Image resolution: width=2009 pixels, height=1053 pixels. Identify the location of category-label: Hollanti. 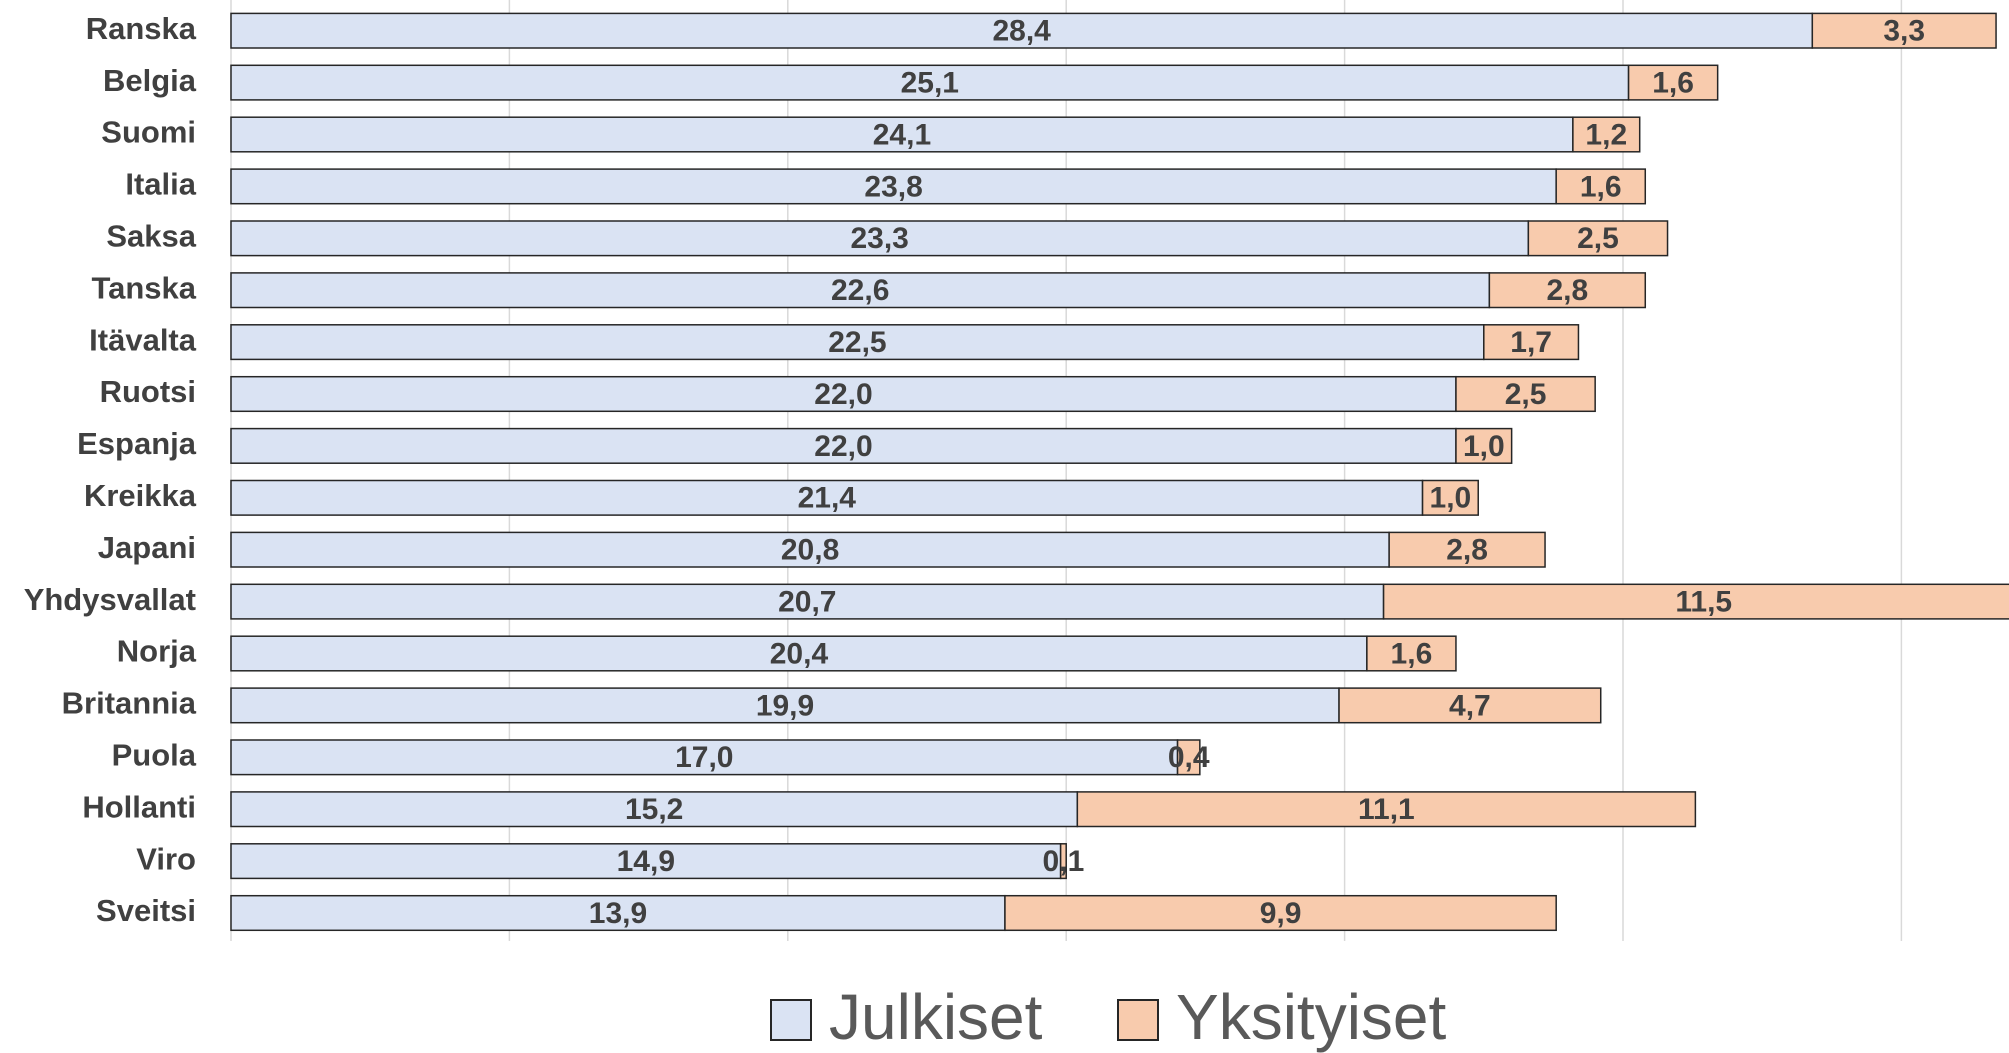
(139, 806).